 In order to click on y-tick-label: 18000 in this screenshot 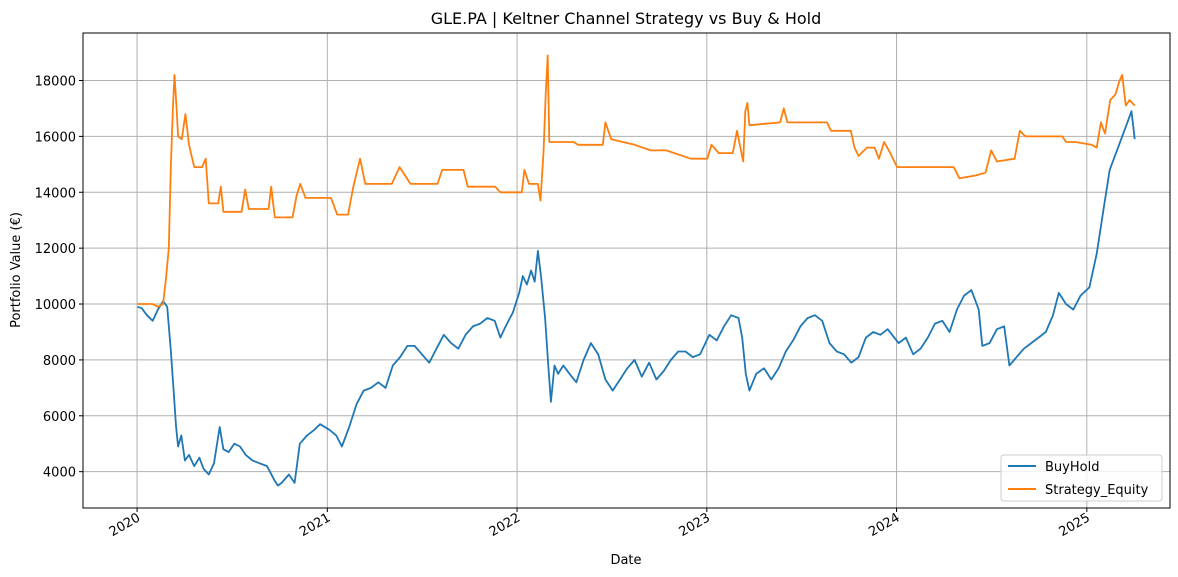, I will do `click(55, 82)`.